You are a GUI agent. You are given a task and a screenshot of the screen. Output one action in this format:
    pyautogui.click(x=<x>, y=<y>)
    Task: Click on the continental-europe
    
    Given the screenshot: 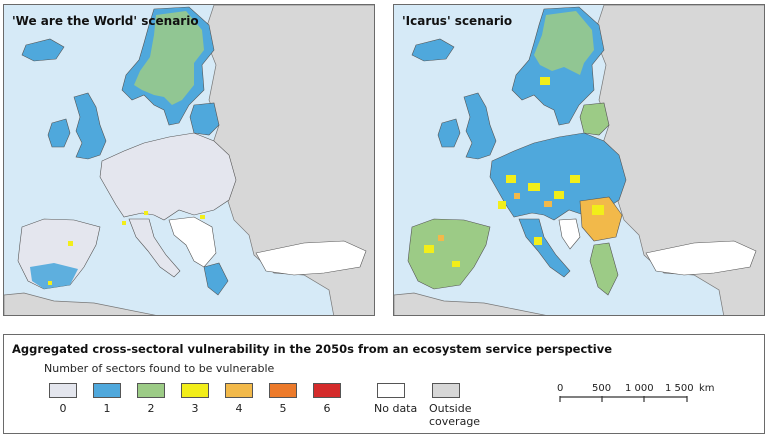 What is the action you would take?
    pyautogui.click(x=168, y=176)
    